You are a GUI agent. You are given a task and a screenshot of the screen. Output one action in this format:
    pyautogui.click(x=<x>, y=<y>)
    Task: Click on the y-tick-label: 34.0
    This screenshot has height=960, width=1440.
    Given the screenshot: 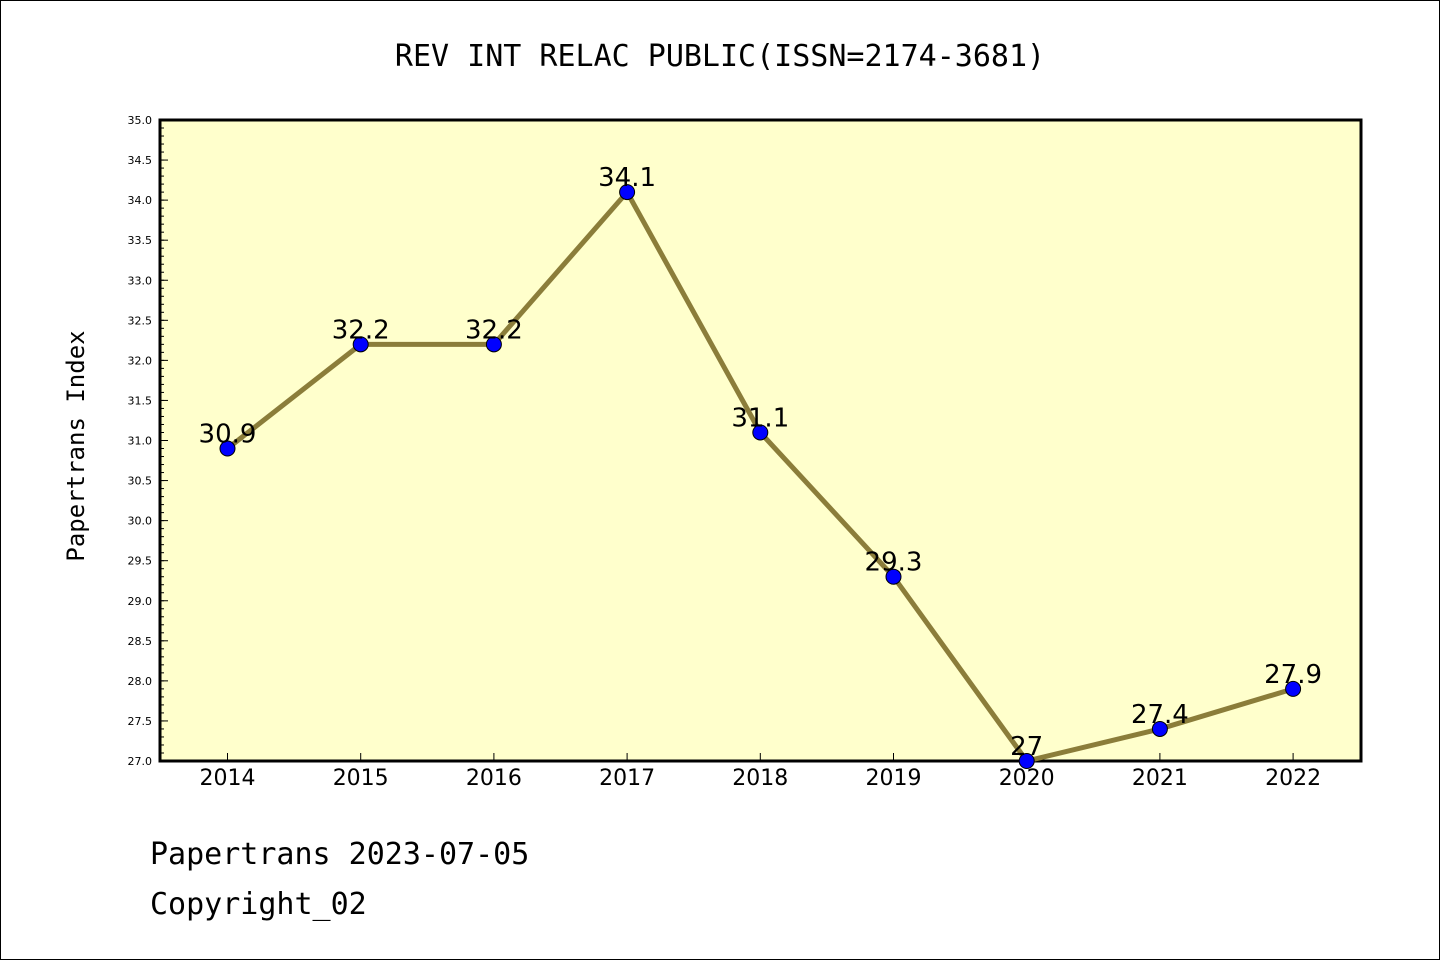 What is the action you would take?
    pyautogui.click(x=140, y=200)
    